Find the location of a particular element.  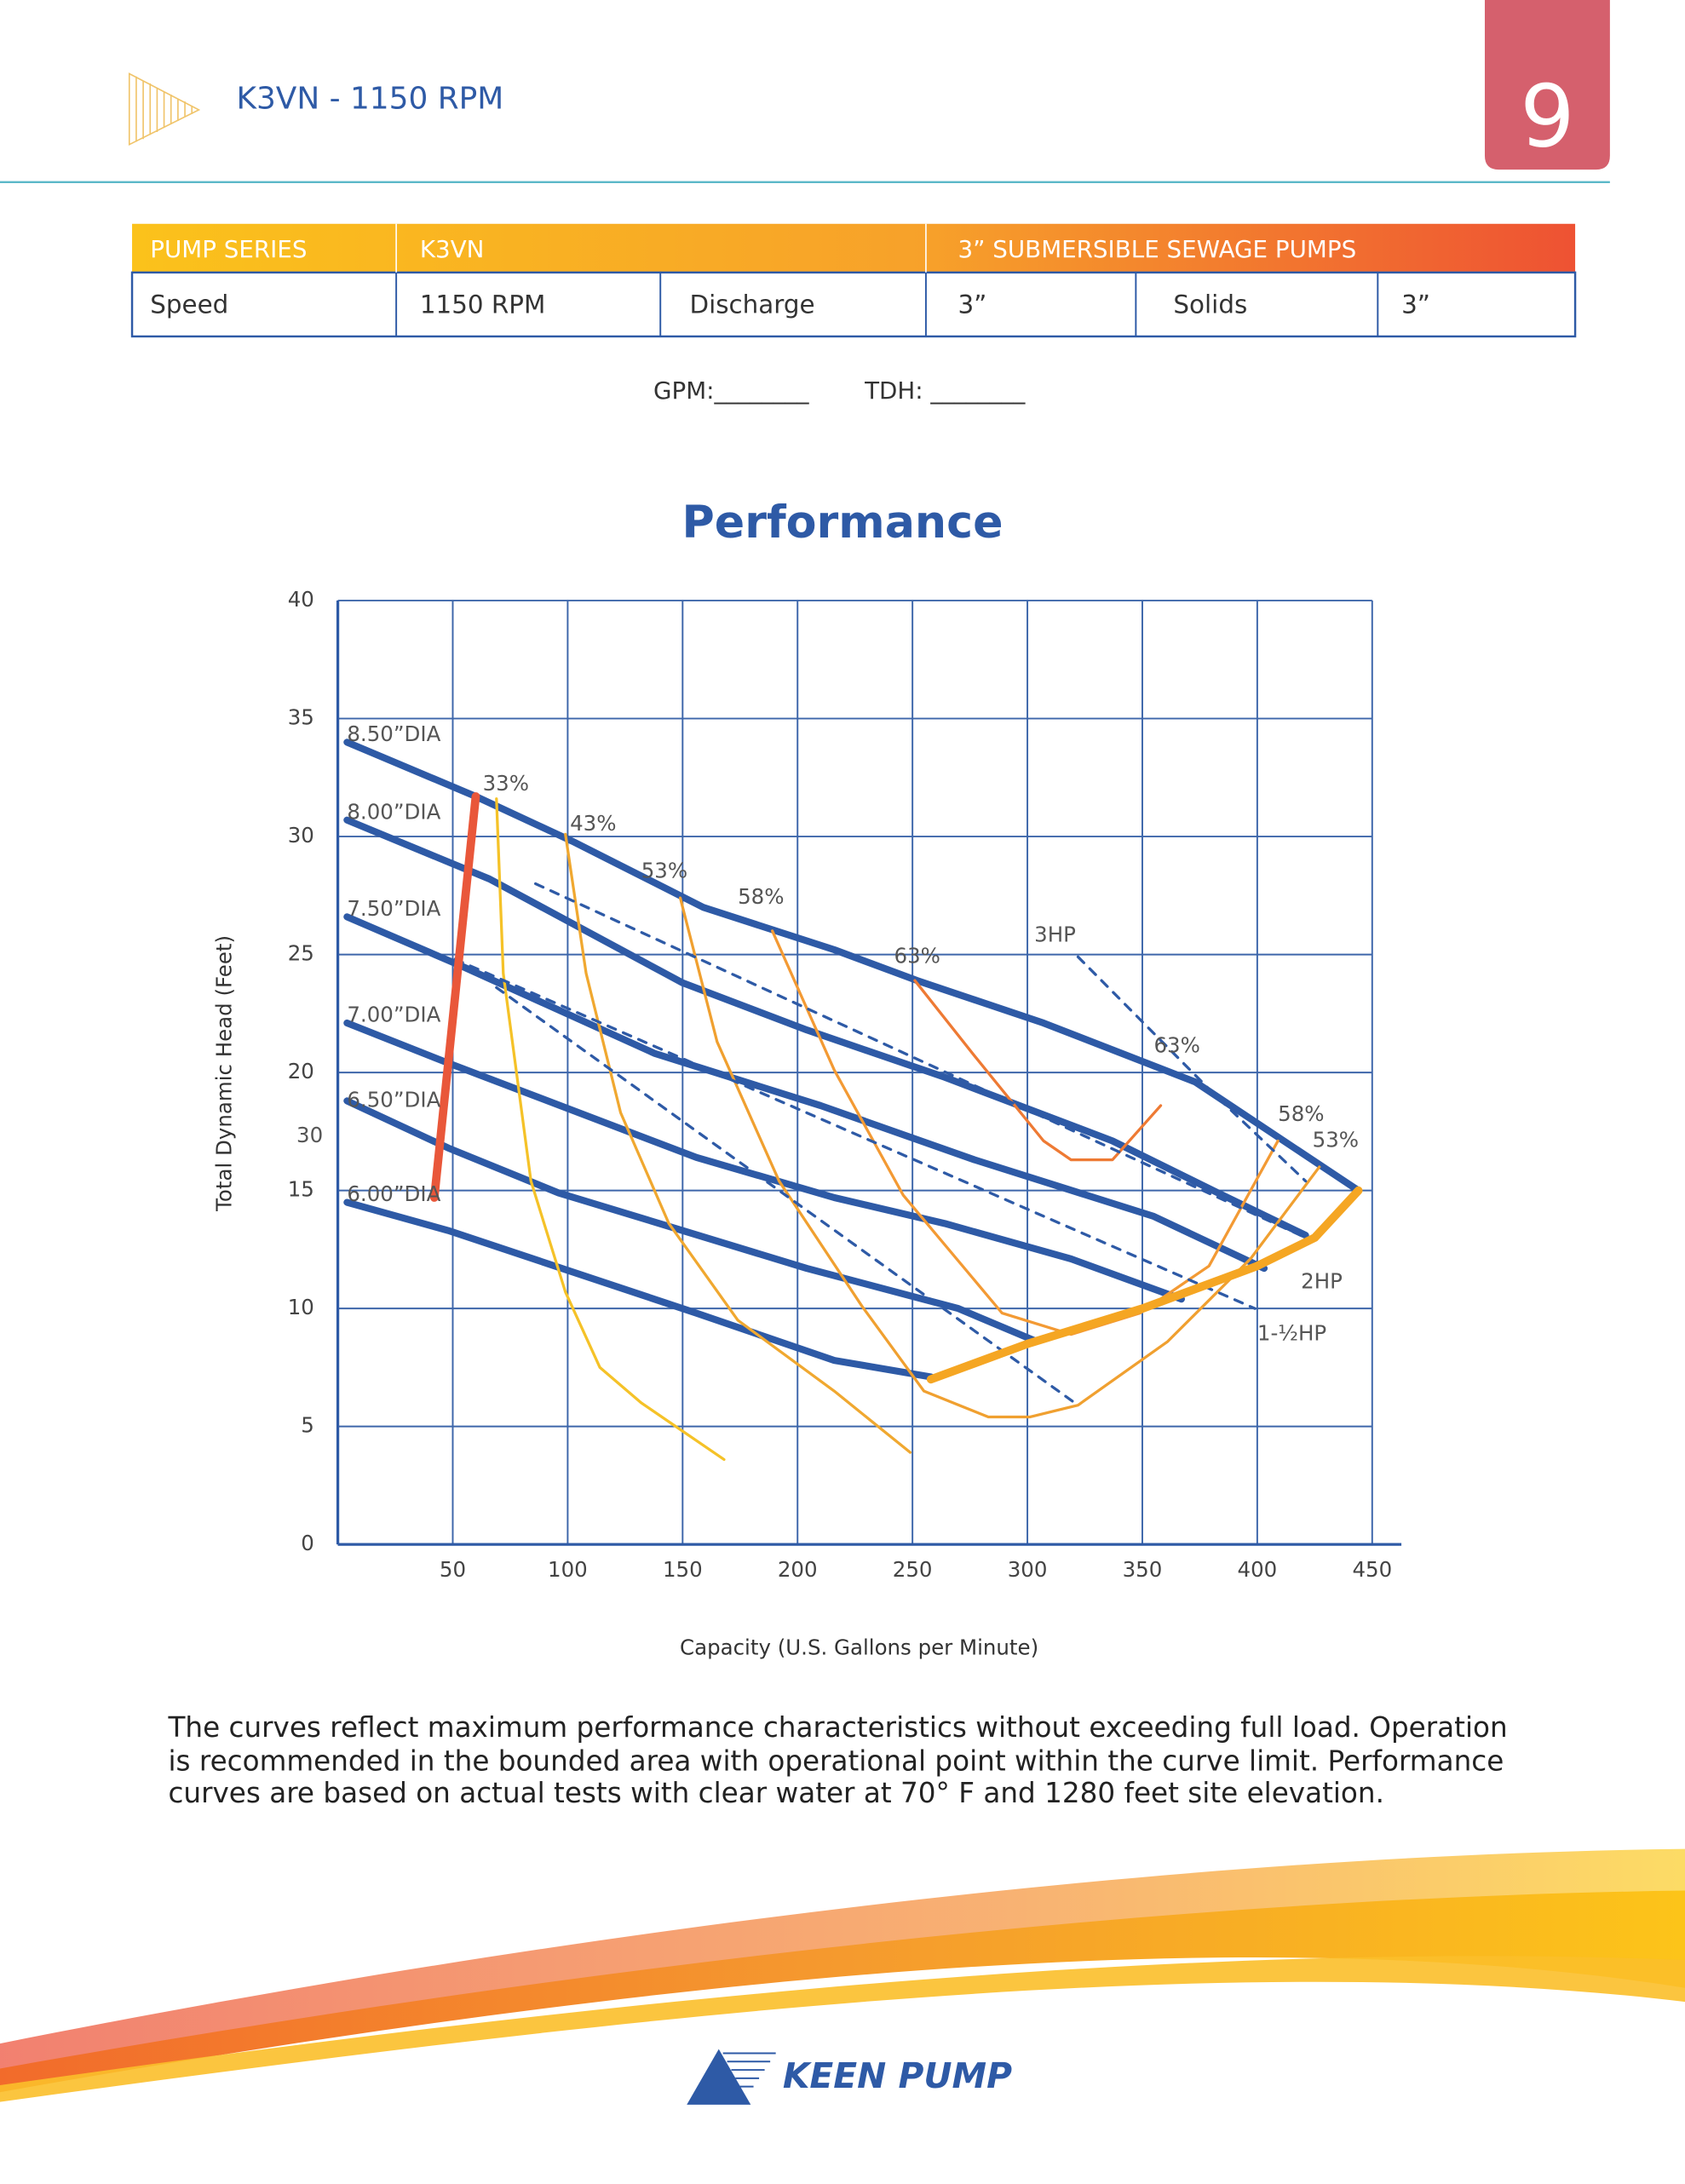

y-tick-label: 10 is located at coordinates (301, 1307).